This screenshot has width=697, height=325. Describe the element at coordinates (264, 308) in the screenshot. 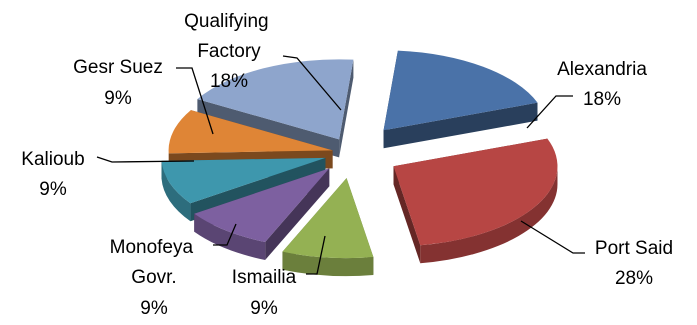

I see `label-ismailia-pct: 9%` at that location.